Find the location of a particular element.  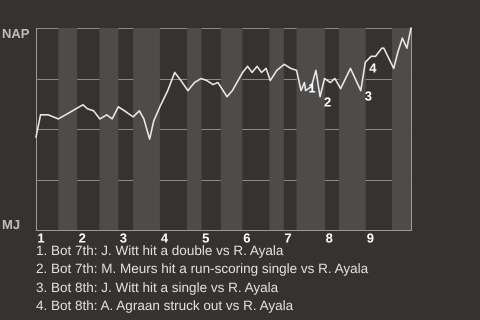

x-tick-label: 2 is located at coordinates (82, 238).